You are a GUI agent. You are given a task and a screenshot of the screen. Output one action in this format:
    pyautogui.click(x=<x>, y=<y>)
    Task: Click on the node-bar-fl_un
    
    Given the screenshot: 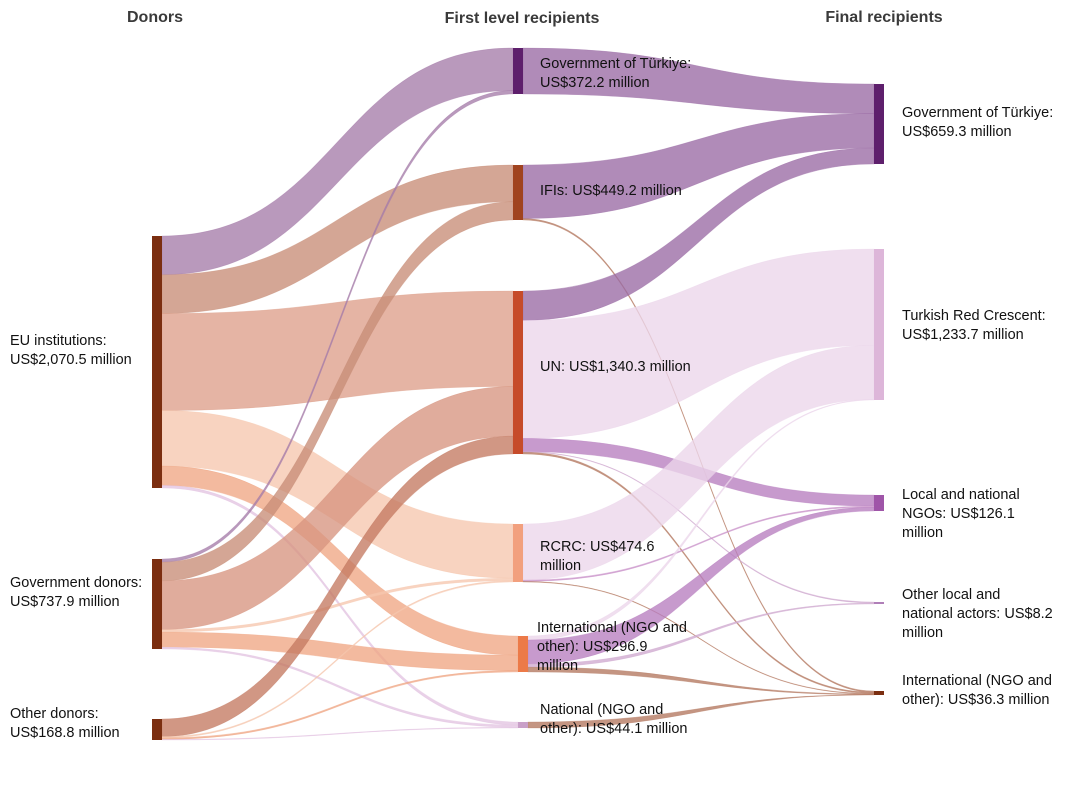 What is the action you would take?
    pyautogui.click(x=518, y=372)
    